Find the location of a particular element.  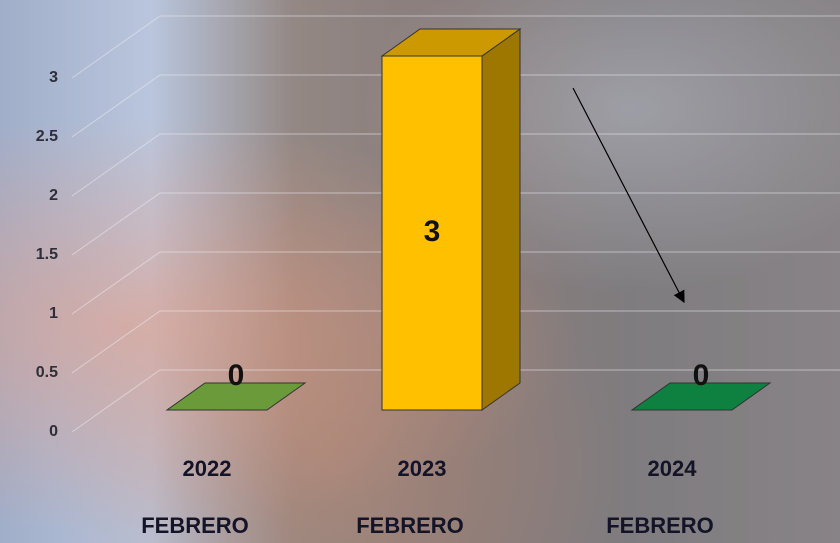

bar is located at coordinates (432, 233).